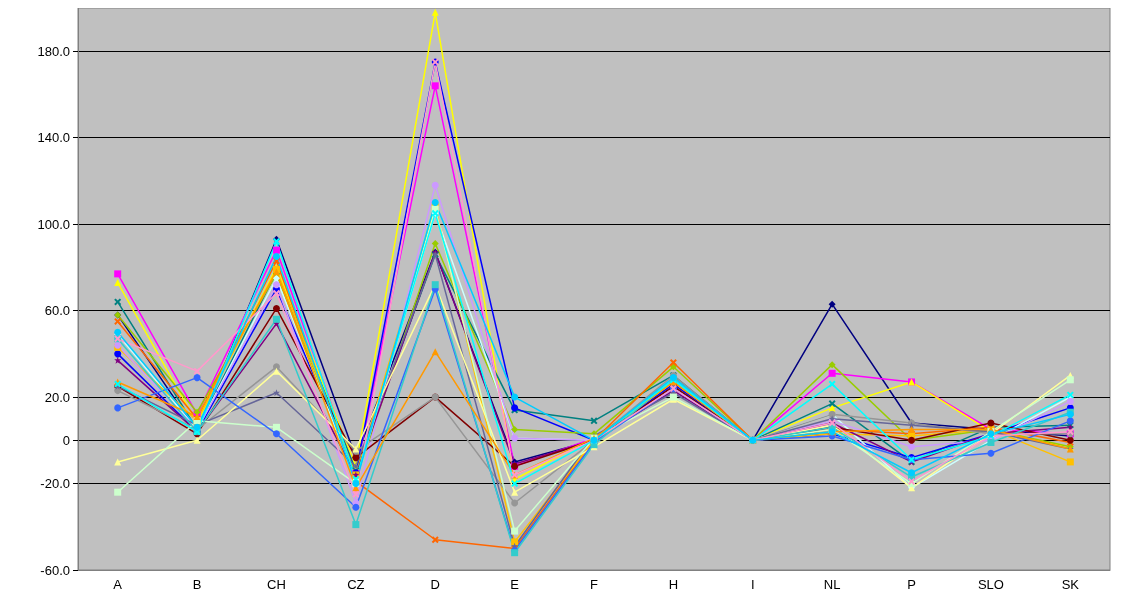 The height and width of the screenshot is (610, 1122). I want to click on x-tick-label: E, so click(515, 584).